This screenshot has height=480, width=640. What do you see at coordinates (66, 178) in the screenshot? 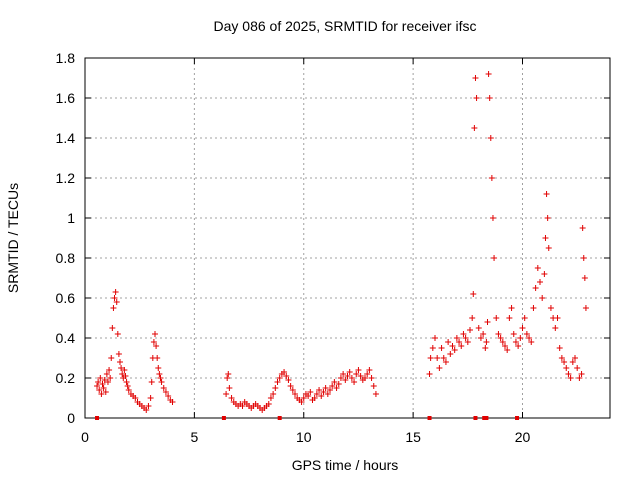
I see `y-tick-label: 1.2` at bounding box center [66, 178].